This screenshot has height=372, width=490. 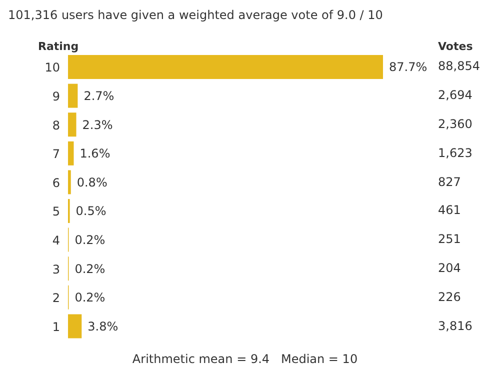 I want to click on y-tick-label: 4, so click(x=56, y=240).